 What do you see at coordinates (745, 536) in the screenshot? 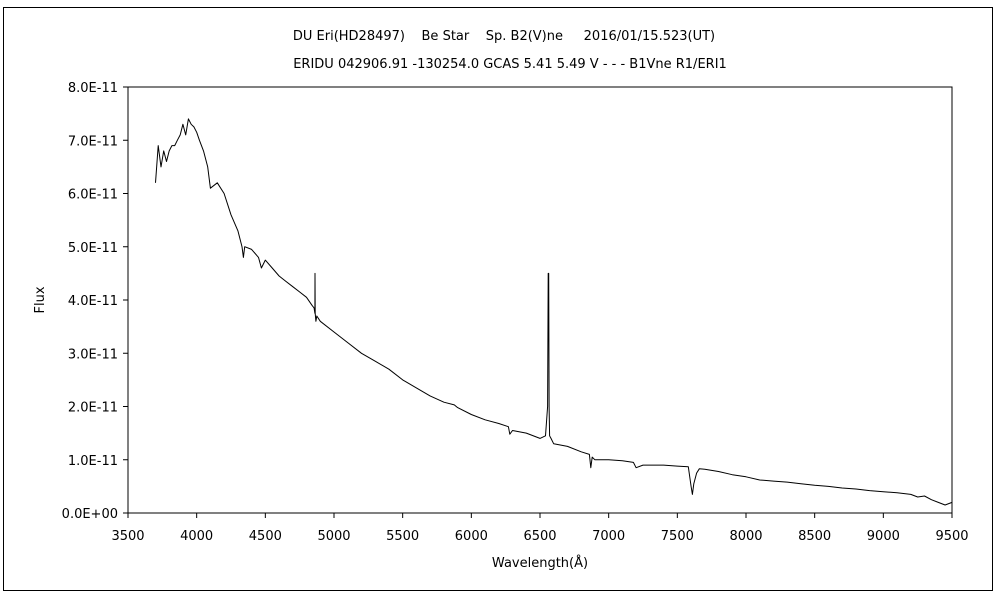
I see `x-tick-label: 8000` at bounding box center [745, 536].